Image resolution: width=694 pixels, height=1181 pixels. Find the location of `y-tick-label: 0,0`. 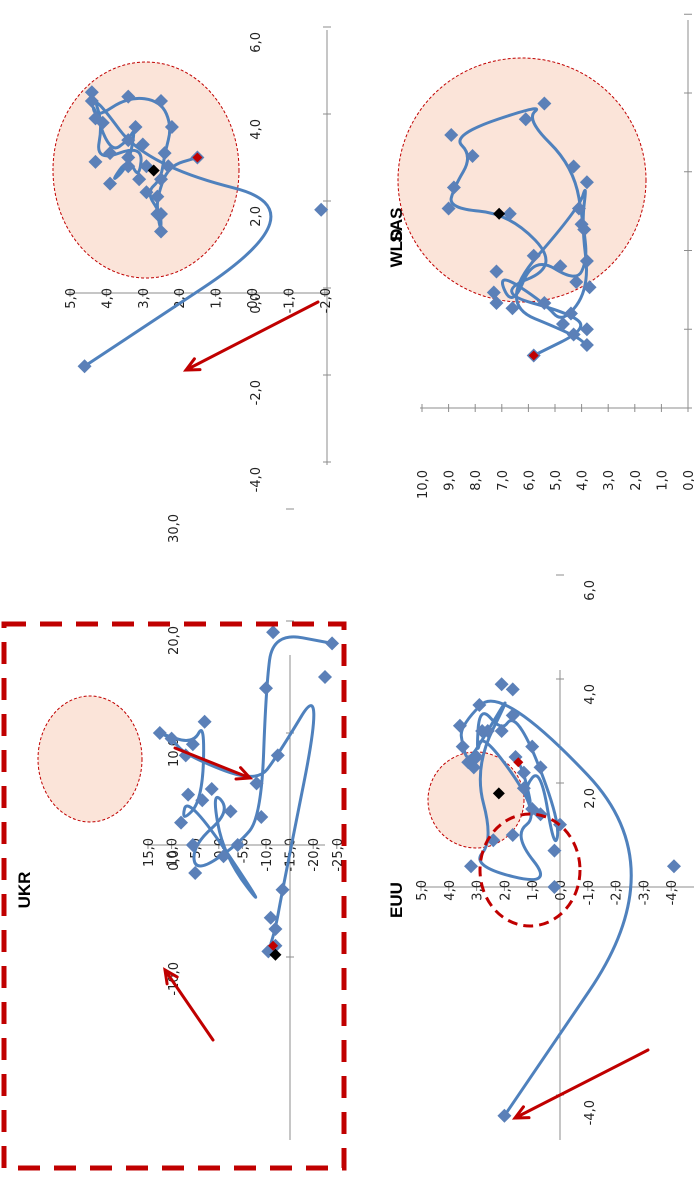

y-tick-label: 0,0 is located at coordinates (253, 298).